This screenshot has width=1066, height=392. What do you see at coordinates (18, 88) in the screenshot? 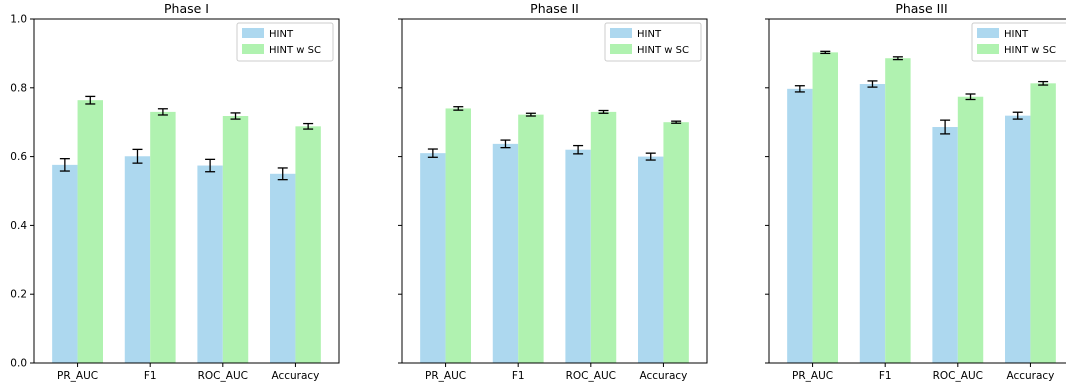
I see `y-tick-label: 0.8` at bounding box center [18, 88].